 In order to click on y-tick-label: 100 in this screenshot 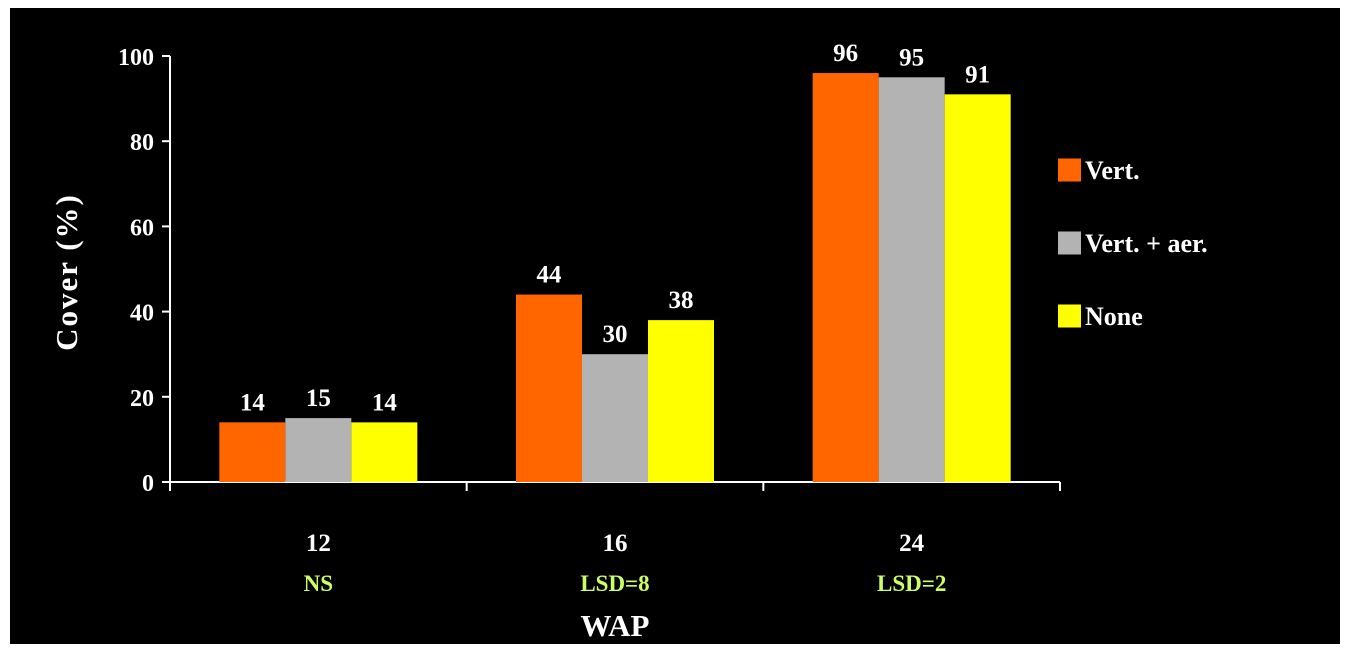, I will do `click(136, 58)`.